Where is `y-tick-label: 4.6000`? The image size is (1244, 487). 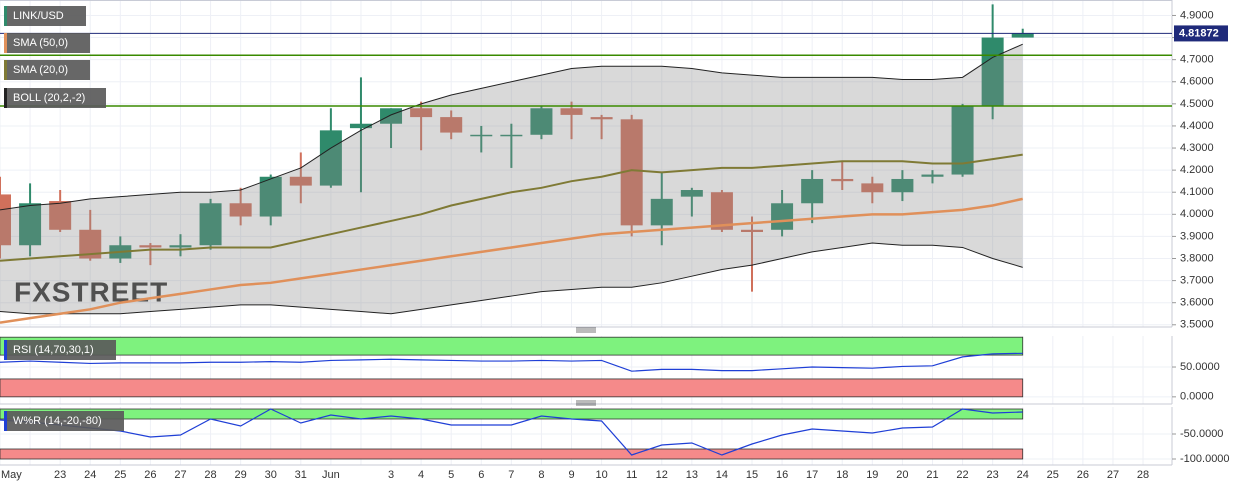 y-tick-label: 4.6000 is located at coordinates (1197, 82).